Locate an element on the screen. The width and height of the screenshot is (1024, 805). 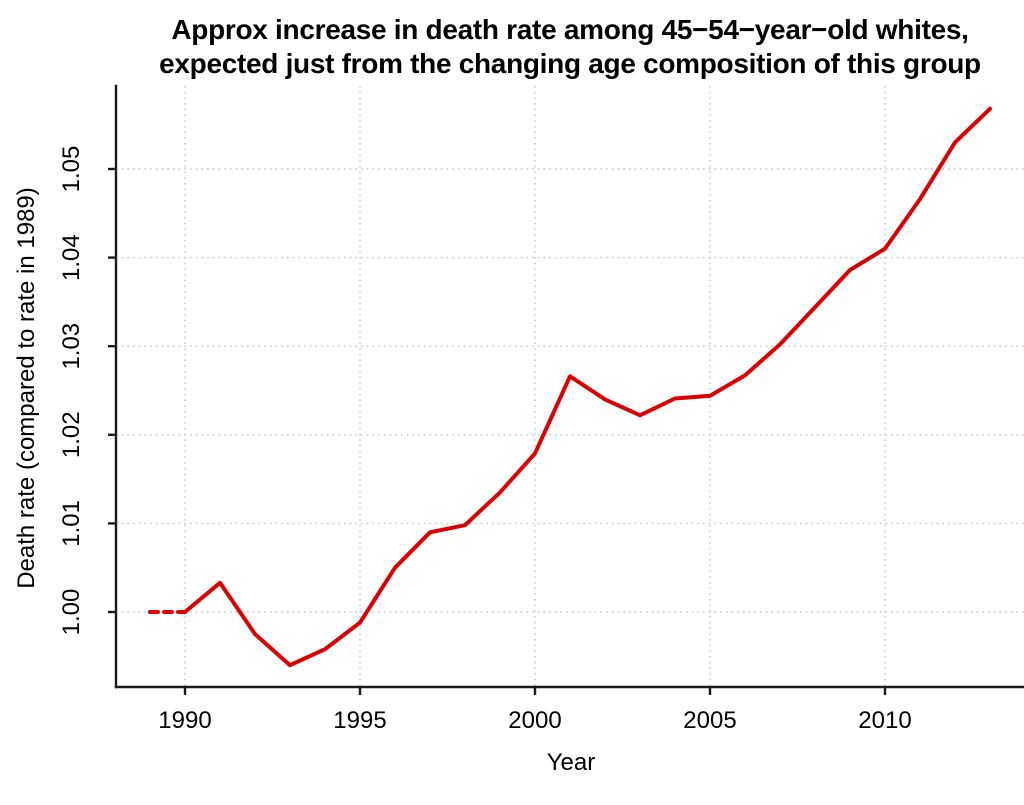
x-tick-label: 2005 is located at coordinates (709, 720).